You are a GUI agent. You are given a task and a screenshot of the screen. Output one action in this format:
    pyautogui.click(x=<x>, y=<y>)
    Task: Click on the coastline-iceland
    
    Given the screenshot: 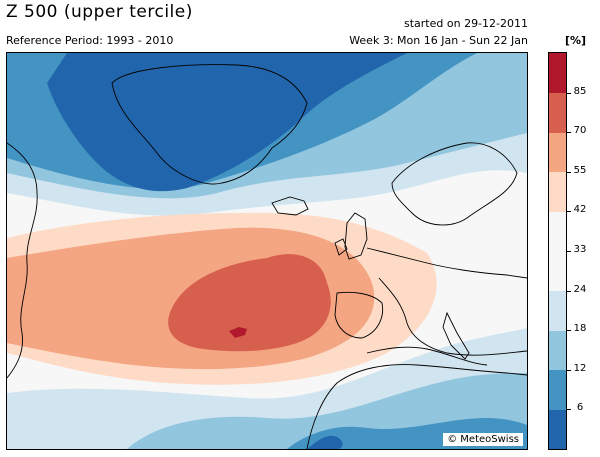 What is the action you would take?
    pyautogui.click(x=290, y=206)
    